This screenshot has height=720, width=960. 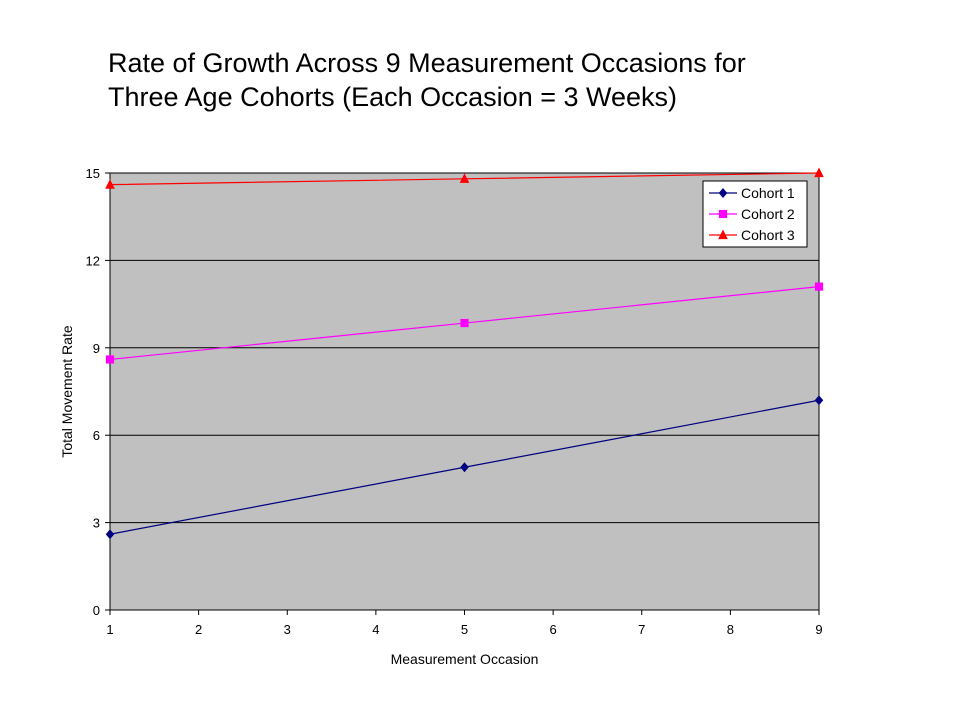 I want to click on y-axis-title: Total Movement Rate, so click(x=67, y=391).